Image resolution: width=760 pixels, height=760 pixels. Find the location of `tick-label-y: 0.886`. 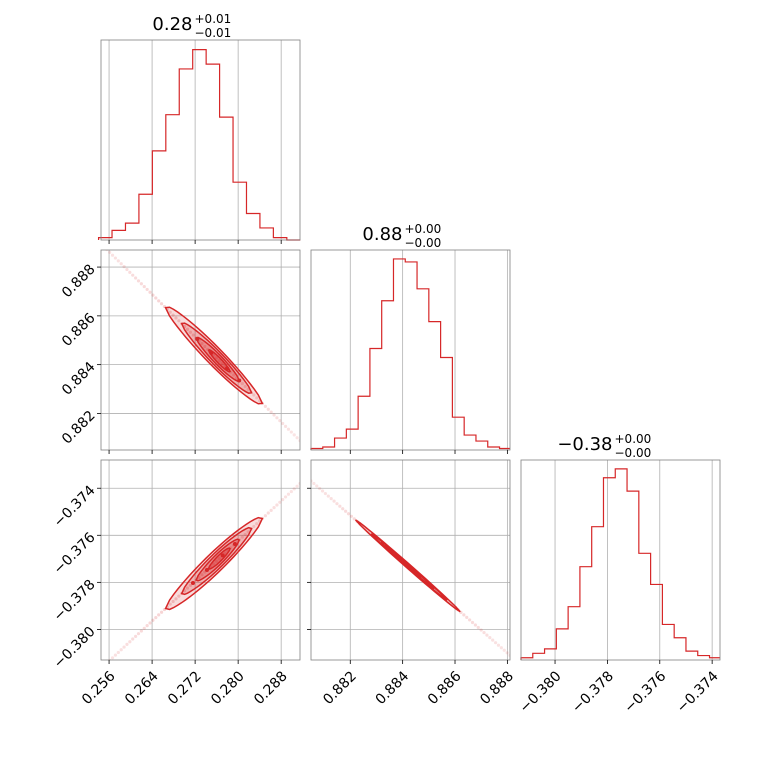

tick-label-y: 0.886 is located at coordinates (79, 330).